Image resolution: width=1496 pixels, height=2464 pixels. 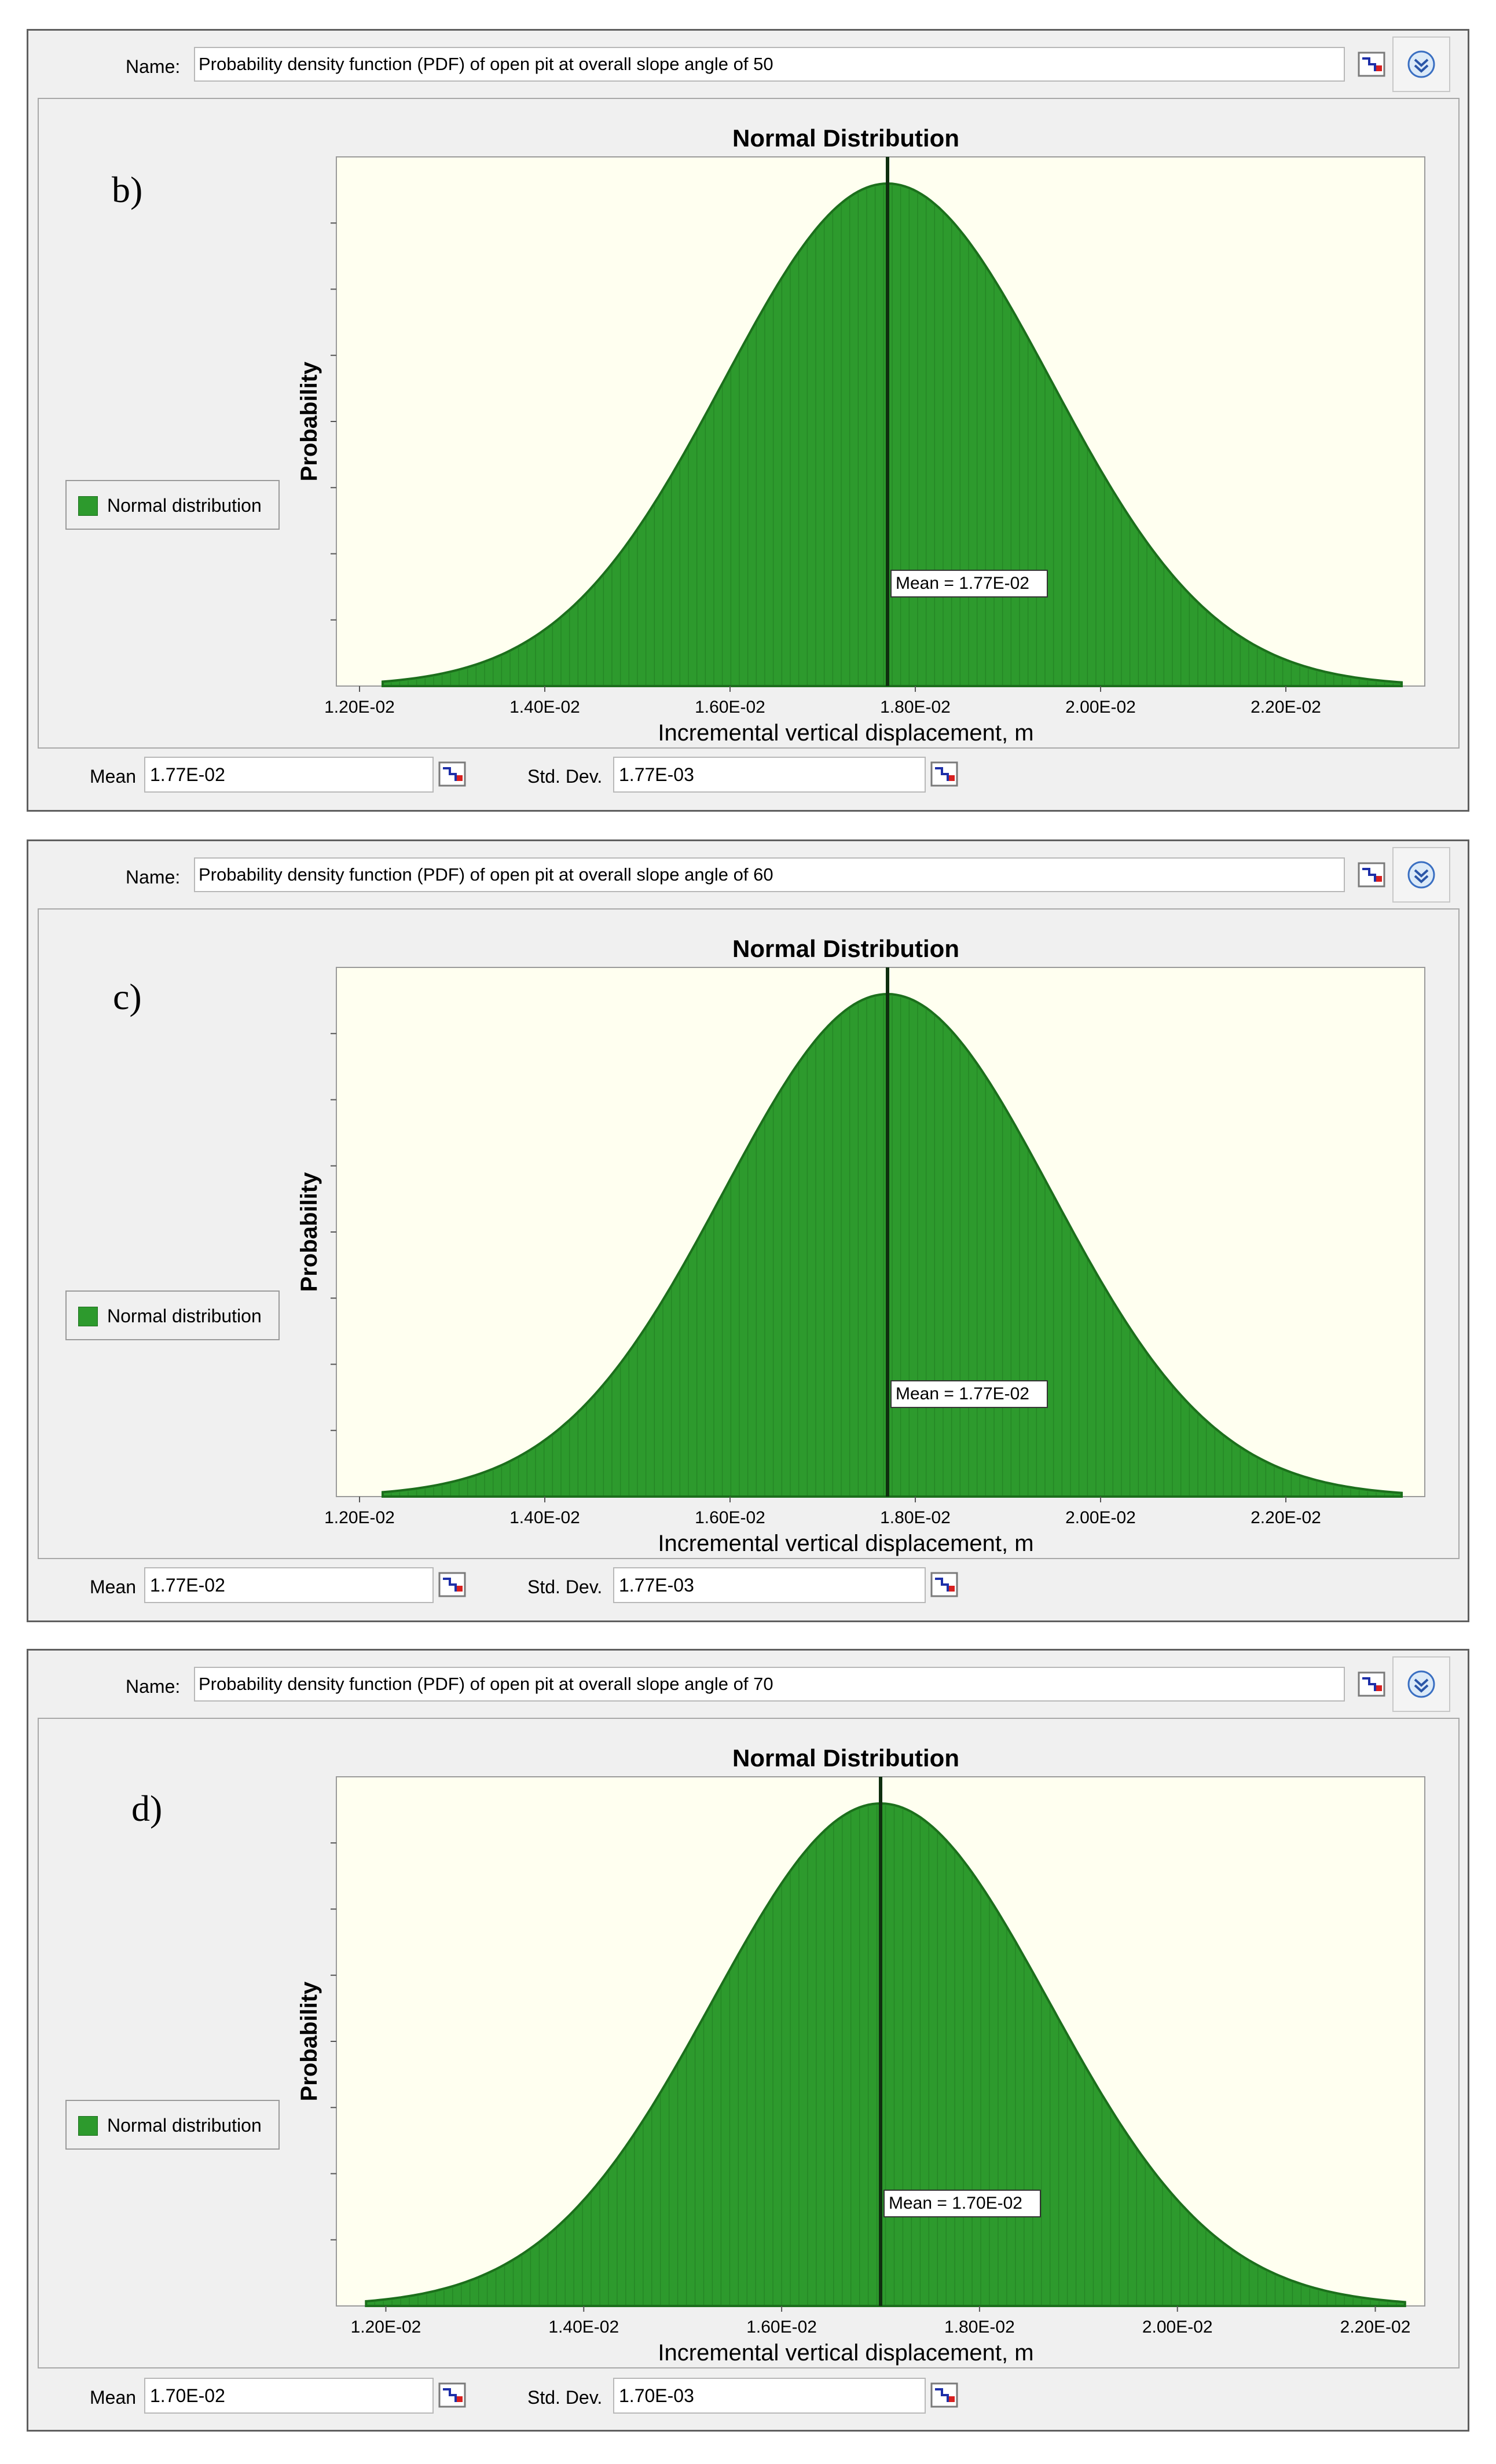 What do you see at coordinates (147, 1809) in the screenshot?
I see `panel-letter: d)` at bounding box center [147, 1809].